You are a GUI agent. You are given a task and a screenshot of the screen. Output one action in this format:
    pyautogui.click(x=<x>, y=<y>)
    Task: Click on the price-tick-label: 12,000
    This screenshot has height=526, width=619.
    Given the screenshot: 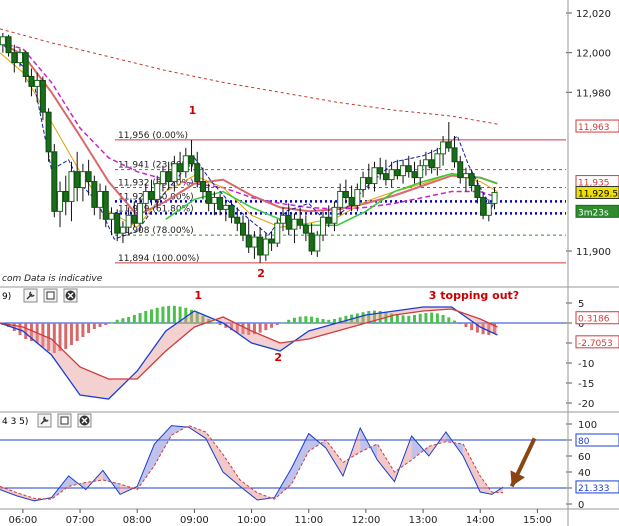 What is the action you would take?
    pyautogui.click(x=593, y=54)
    